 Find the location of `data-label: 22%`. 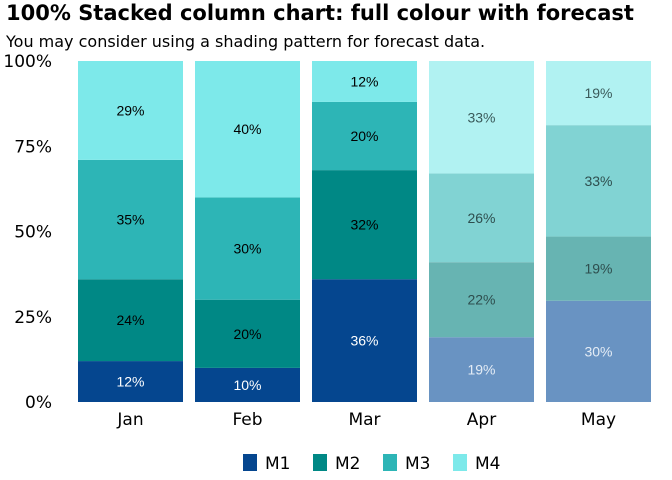

data-label: 22% is located at coordinates (481, 300).